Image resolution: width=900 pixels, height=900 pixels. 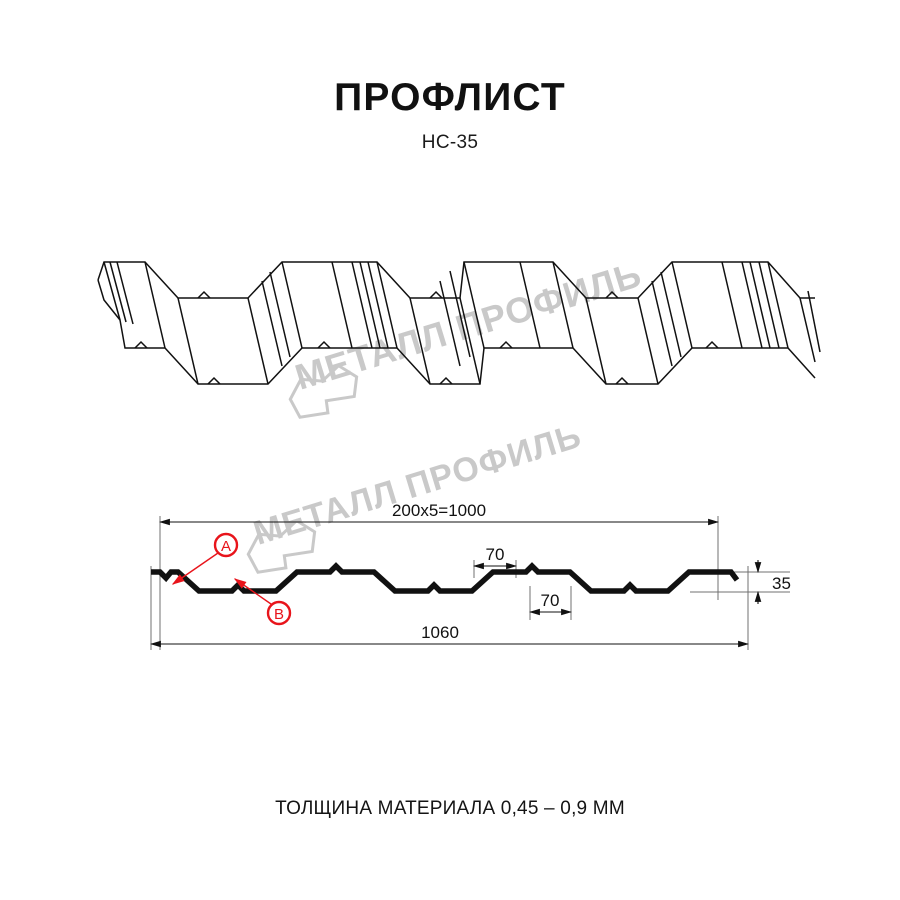 What do you see at coordinates (462, 323) in the screenshot?
I see `rib-fold-lines` at bounding box center [462, 323].